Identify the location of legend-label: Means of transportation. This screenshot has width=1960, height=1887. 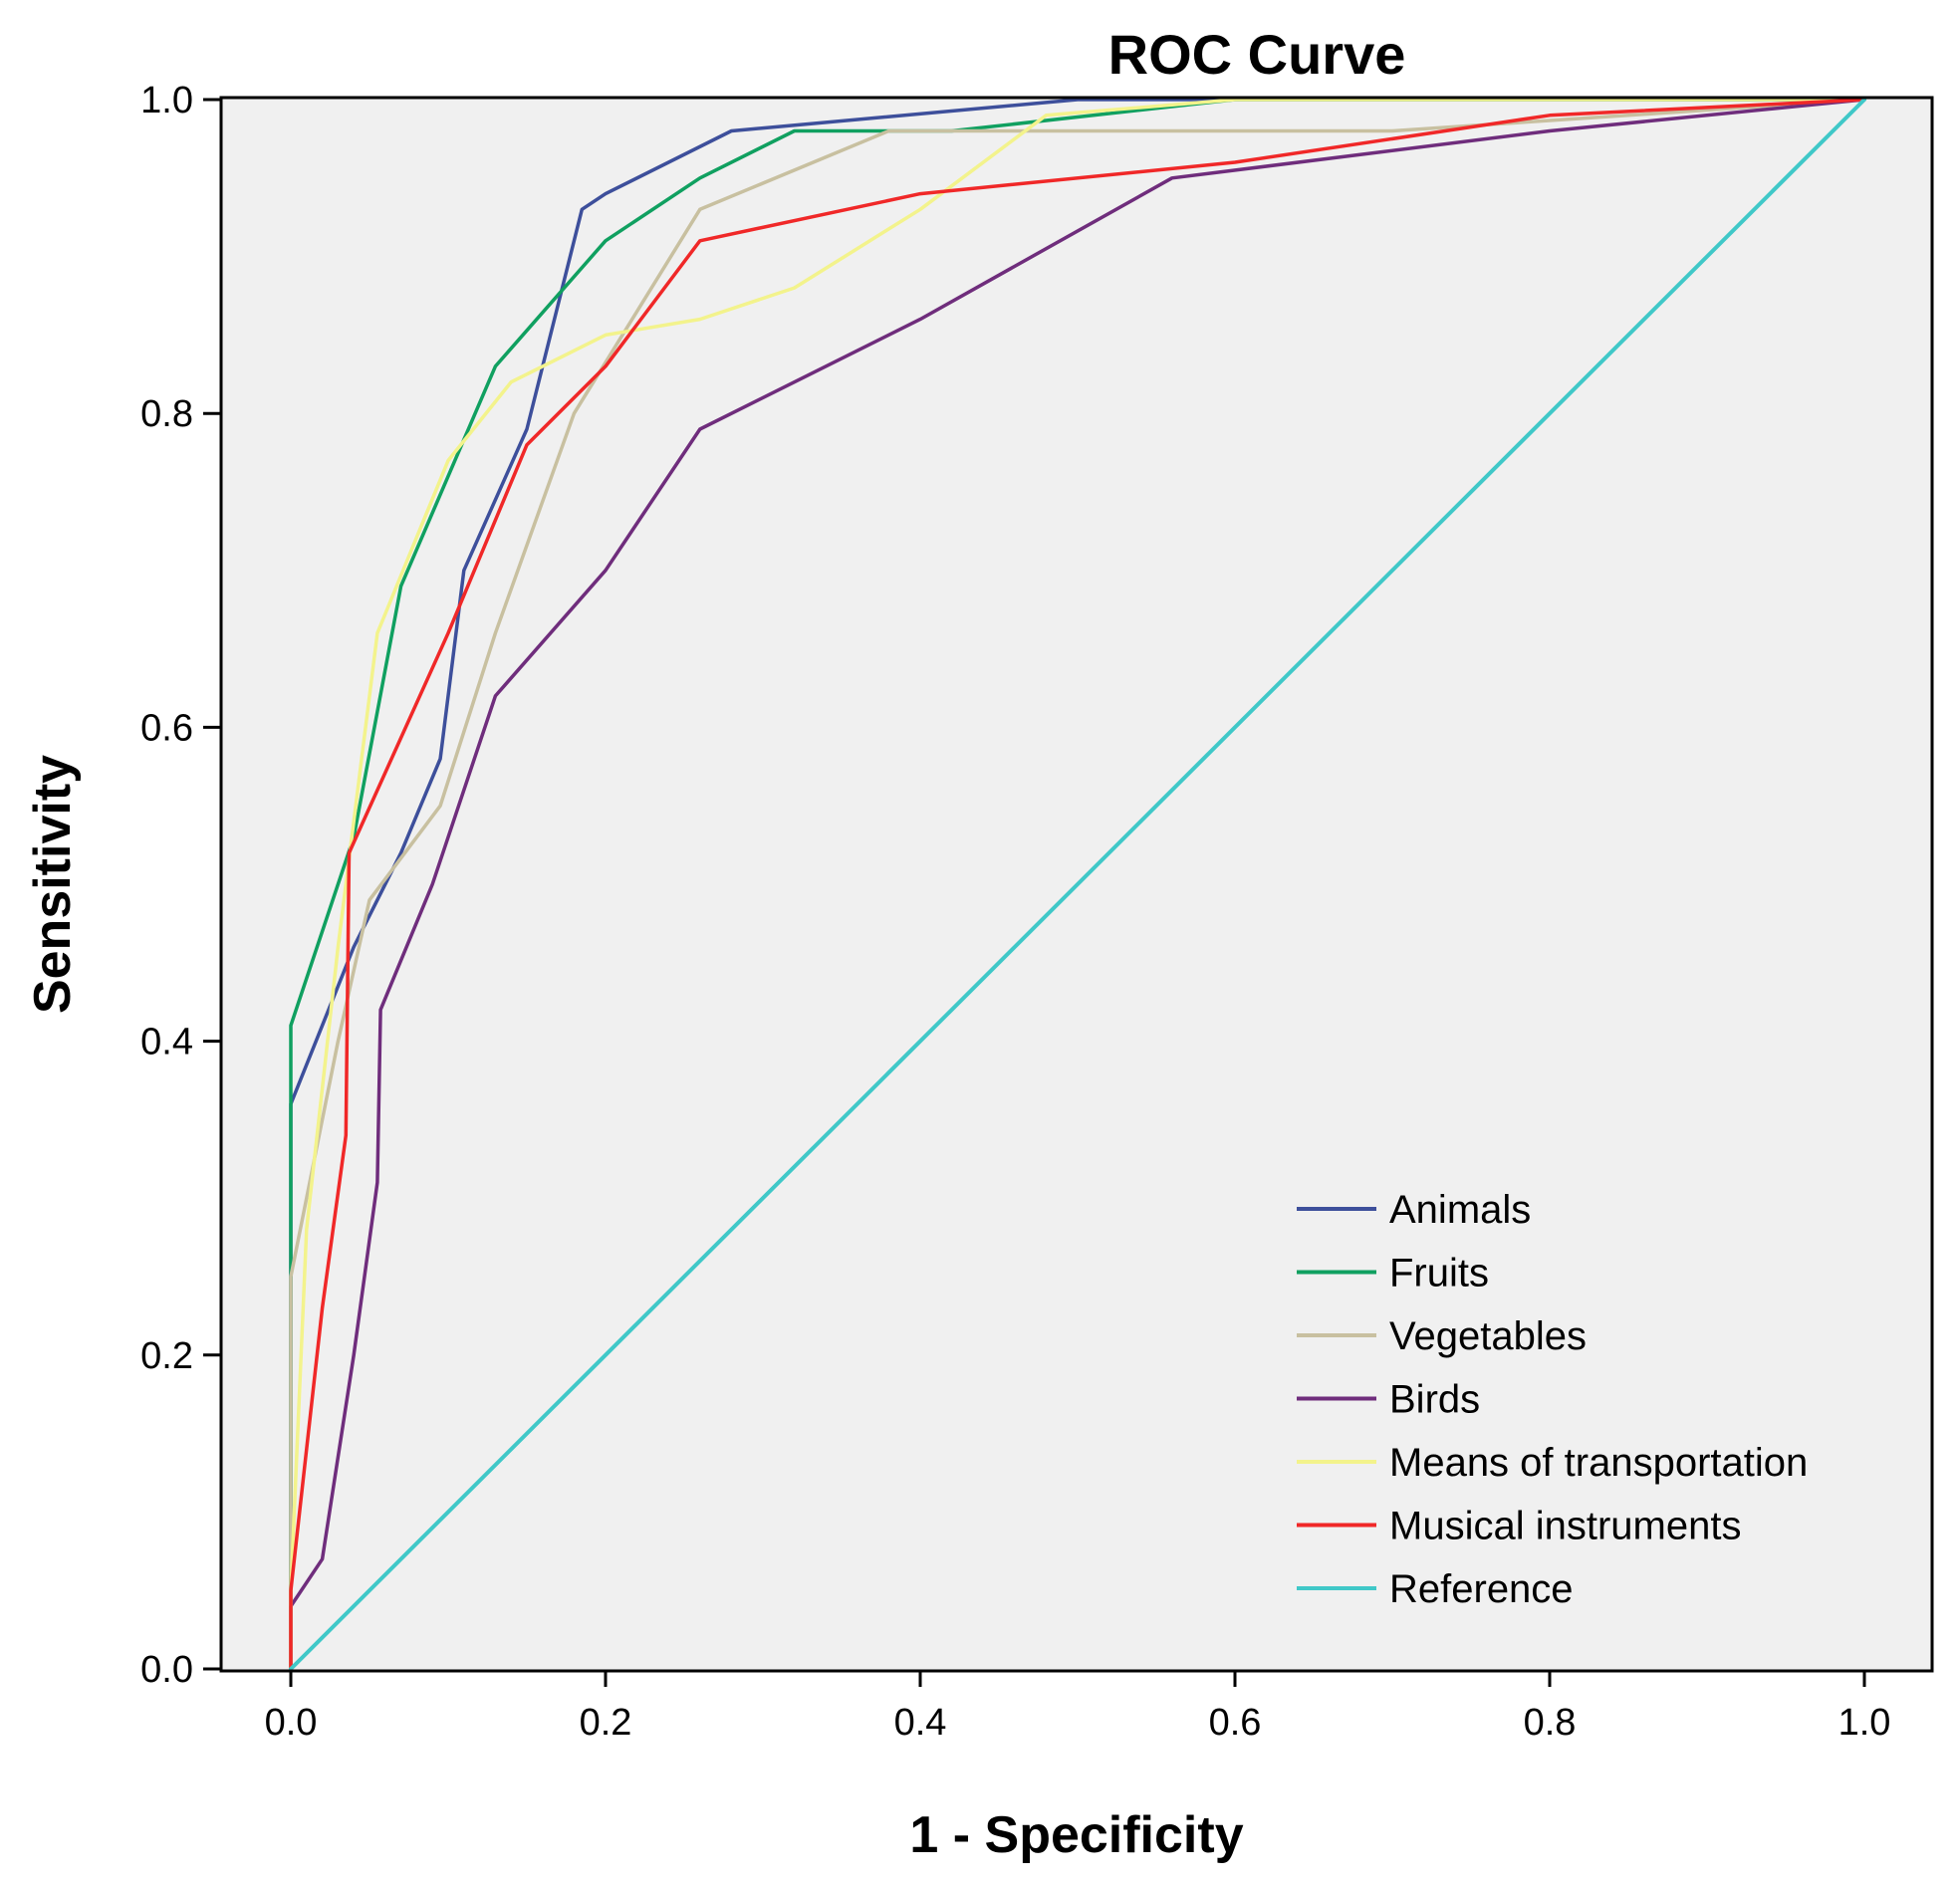
(1599, 1463).